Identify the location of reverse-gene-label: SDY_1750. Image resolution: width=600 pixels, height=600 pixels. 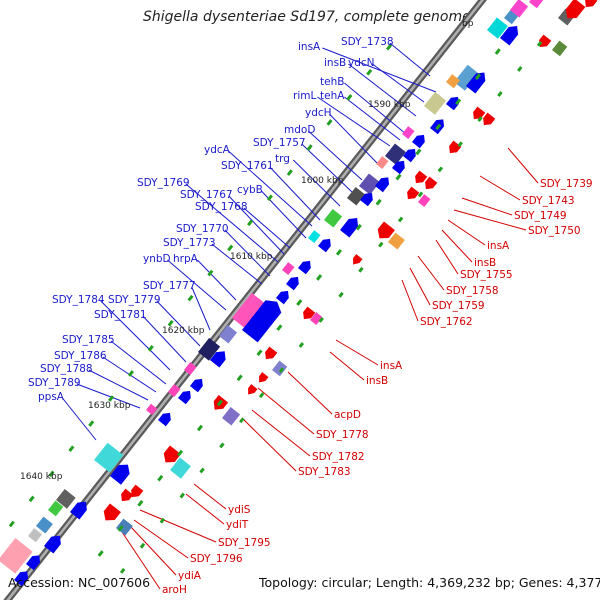
(554, 231).